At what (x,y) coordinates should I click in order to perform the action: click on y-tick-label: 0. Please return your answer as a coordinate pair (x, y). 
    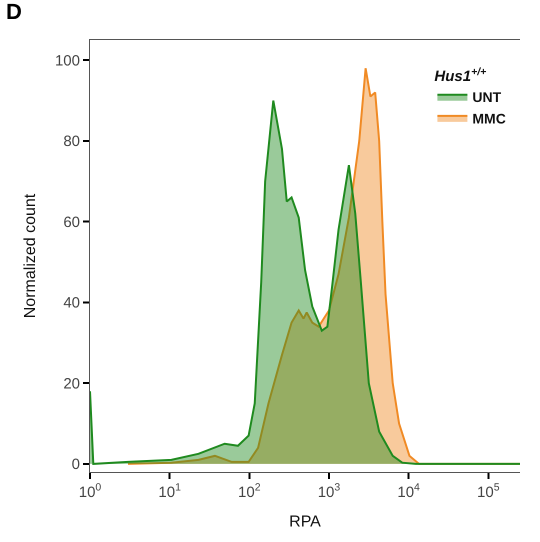
    Looking at the image, I should click on (76, 465).